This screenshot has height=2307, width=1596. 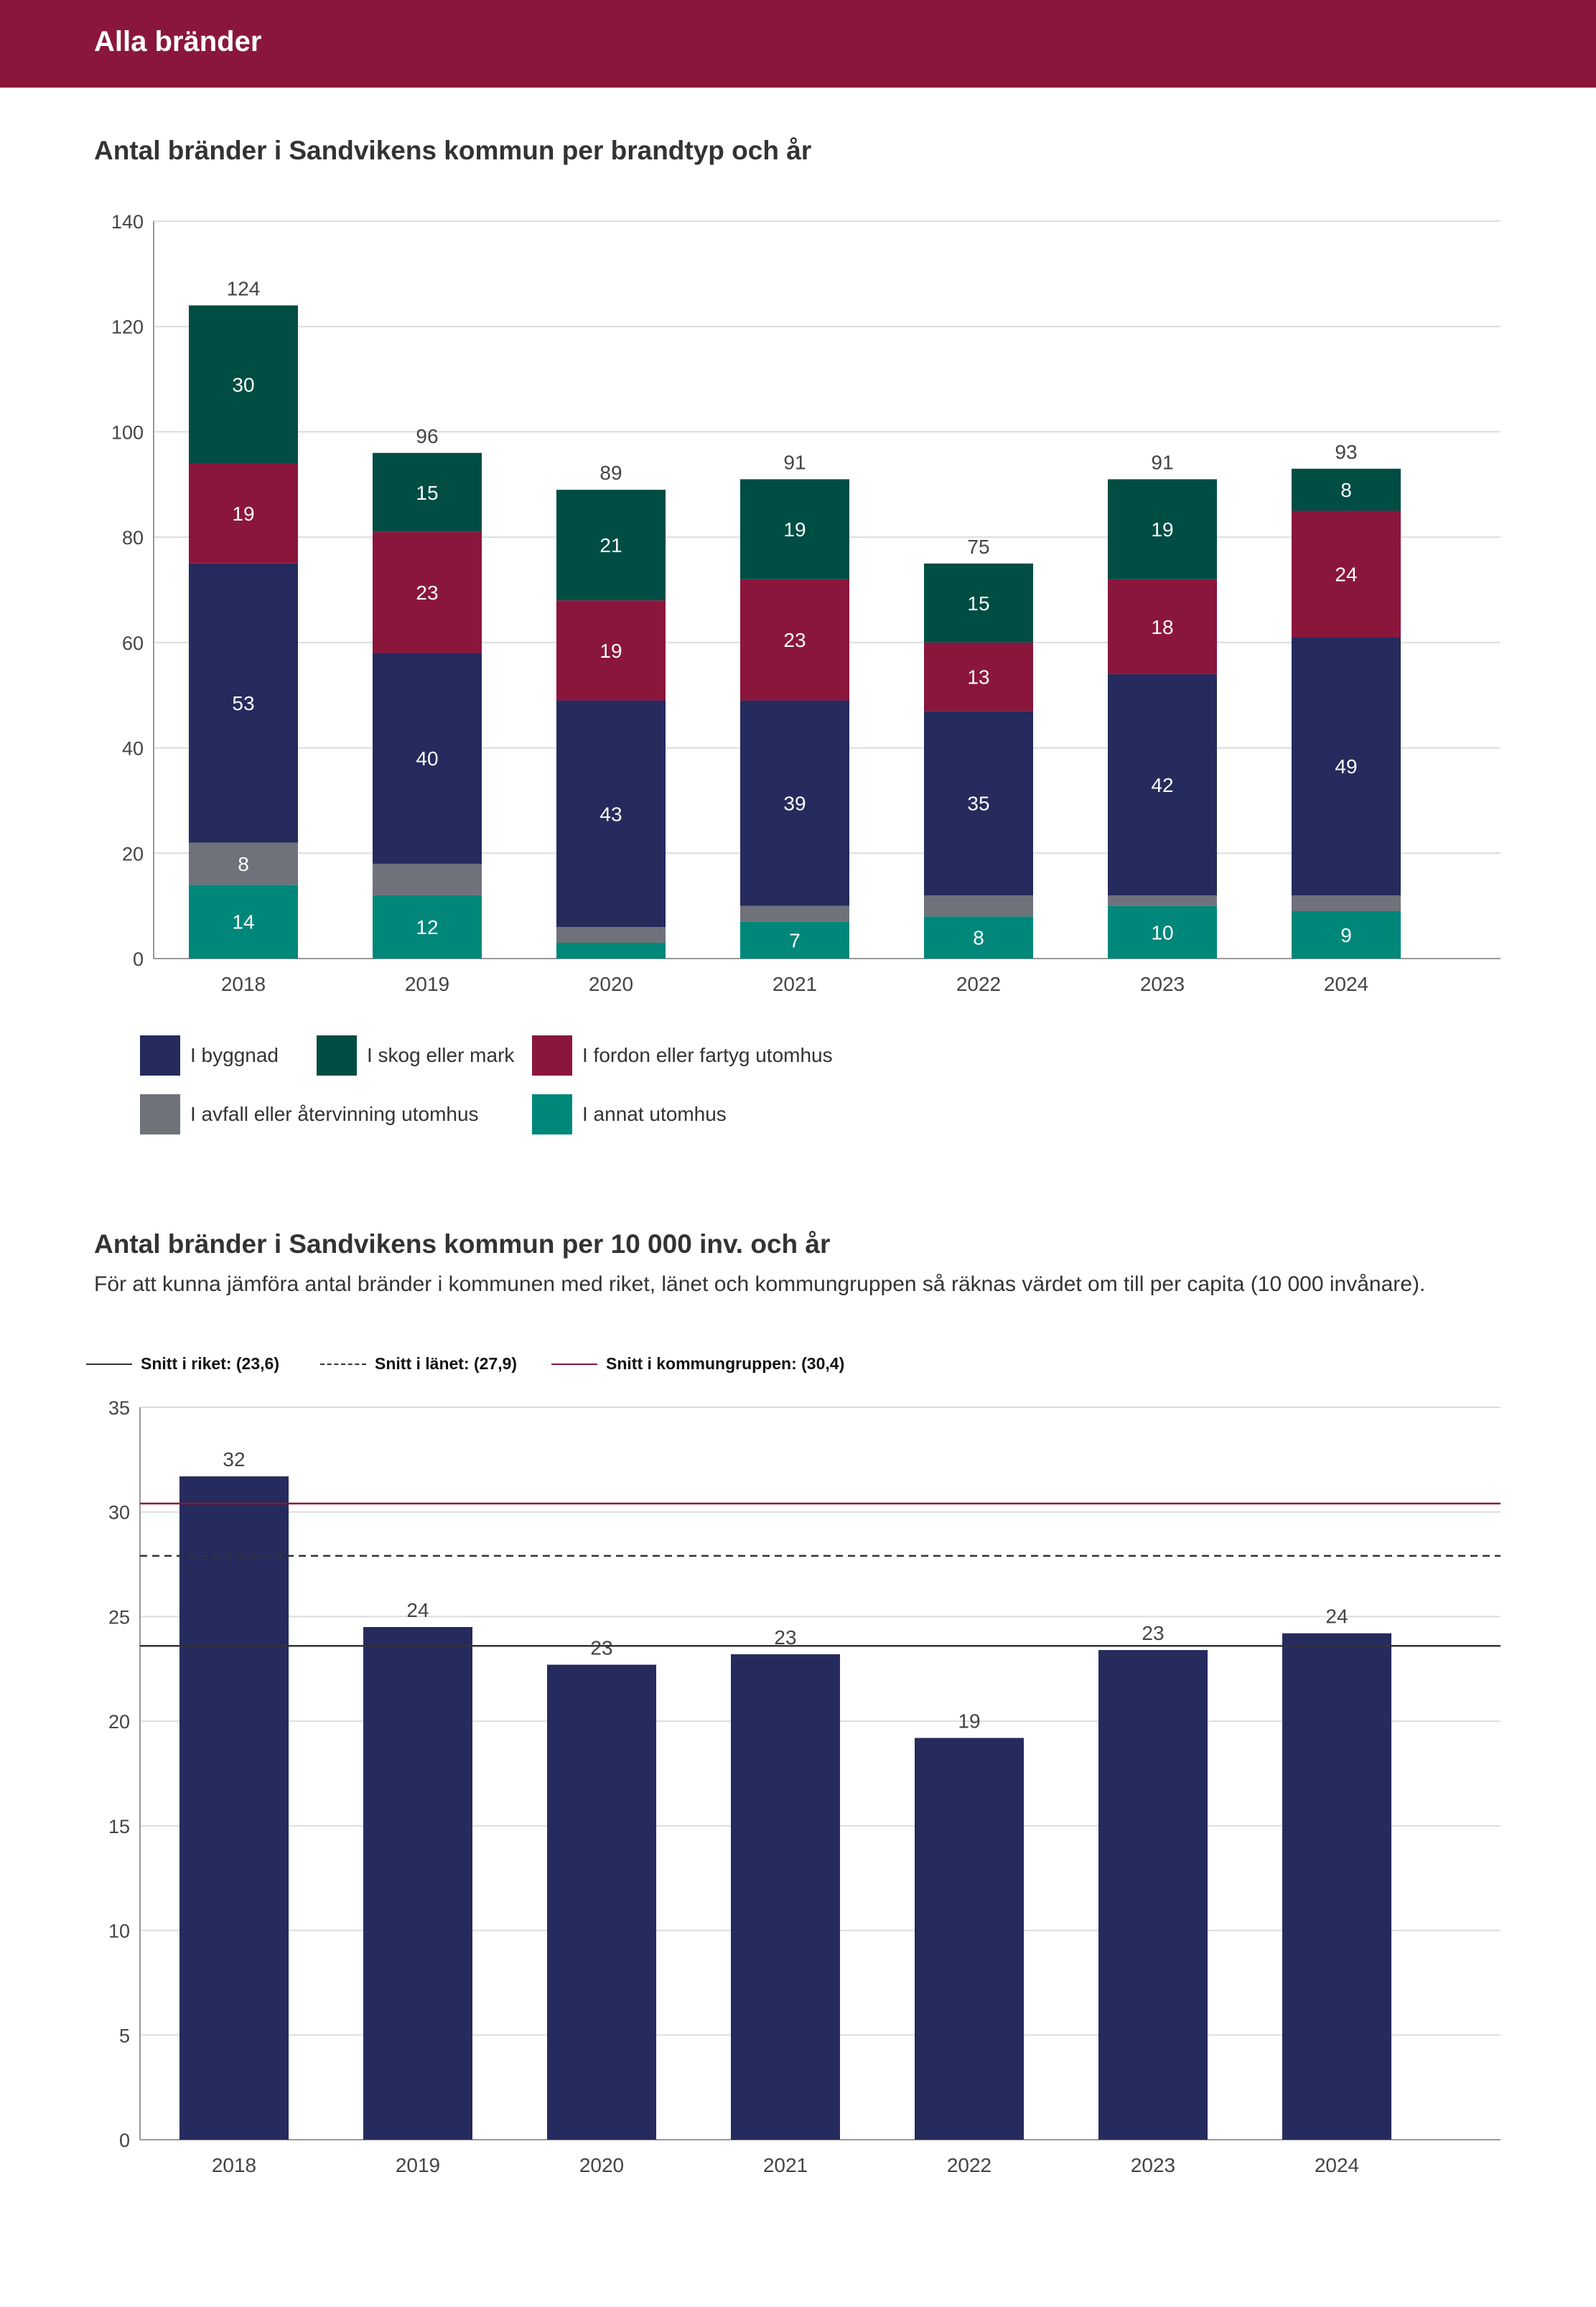 What do you see at coordinates (243, 922) in the screenshot?
I see `segment-label: 14` at bounding box center [243, 922].